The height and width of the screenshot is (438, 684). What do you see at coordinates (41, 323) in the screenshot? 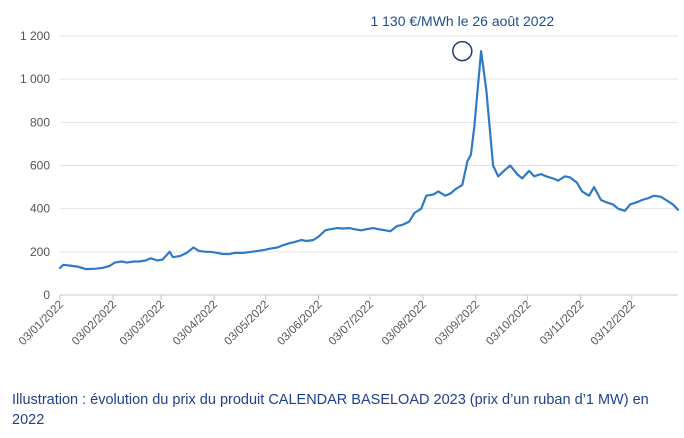
I see `x-tick-label: 03/01/2022` at bounding box center [41, 323].